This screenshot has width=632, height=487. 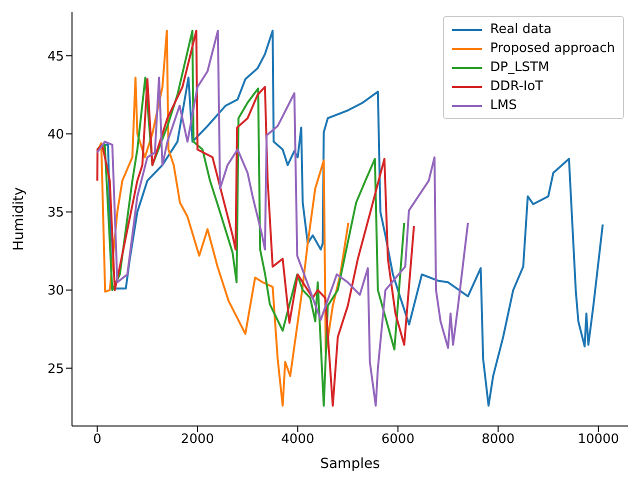 I want to click on legend-label: DP_LSTM, so click(x=520, y=68).